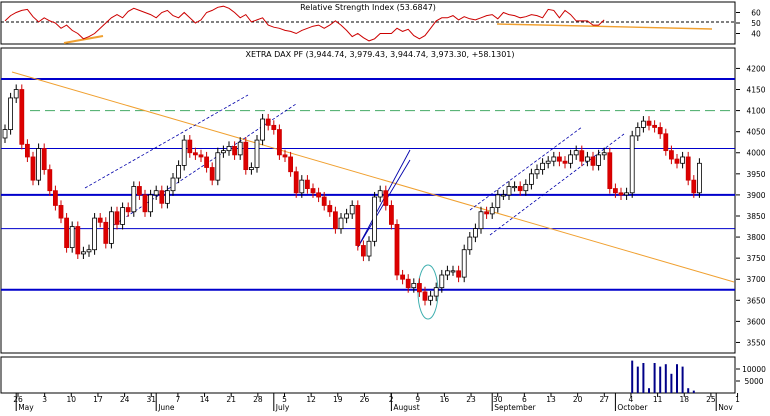 The height and width of the screenshot is (416, 770). I want to click on price-tick-label: 3700, so click(755, 279).